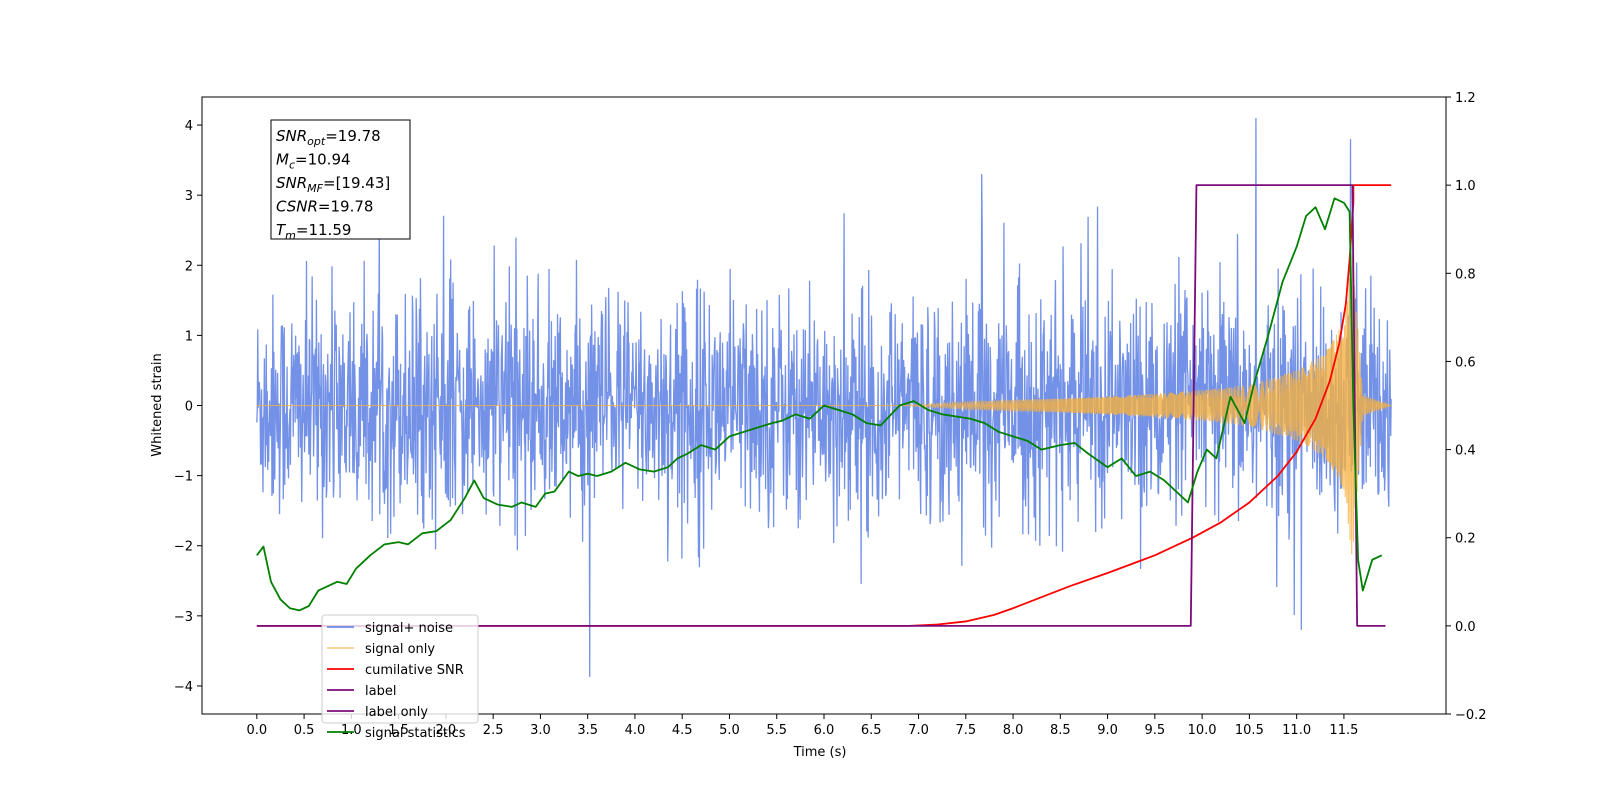 The height and width of the screenshot is (800, 1600). What do you see at coordinates (396, 712) in the screenshot?
I see `legend-label: label only` at bounding box center [396, 712].